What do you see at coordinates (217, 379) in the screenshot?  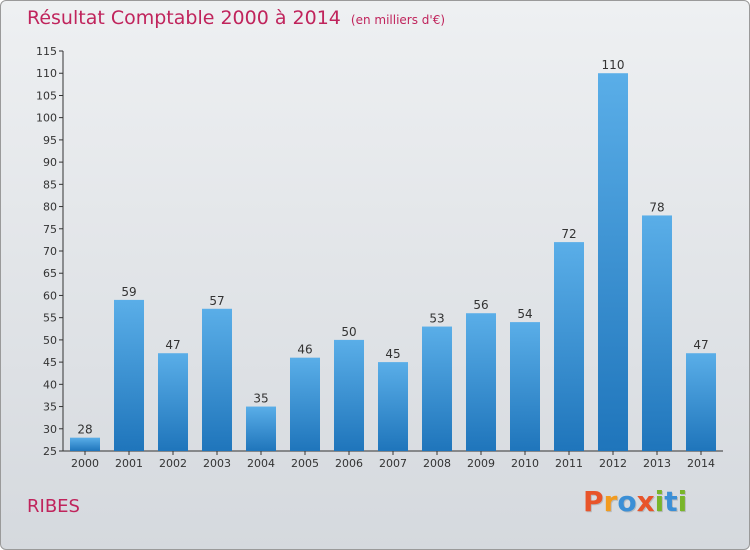 I see `bar-2003` at bounding box center [217, 379].